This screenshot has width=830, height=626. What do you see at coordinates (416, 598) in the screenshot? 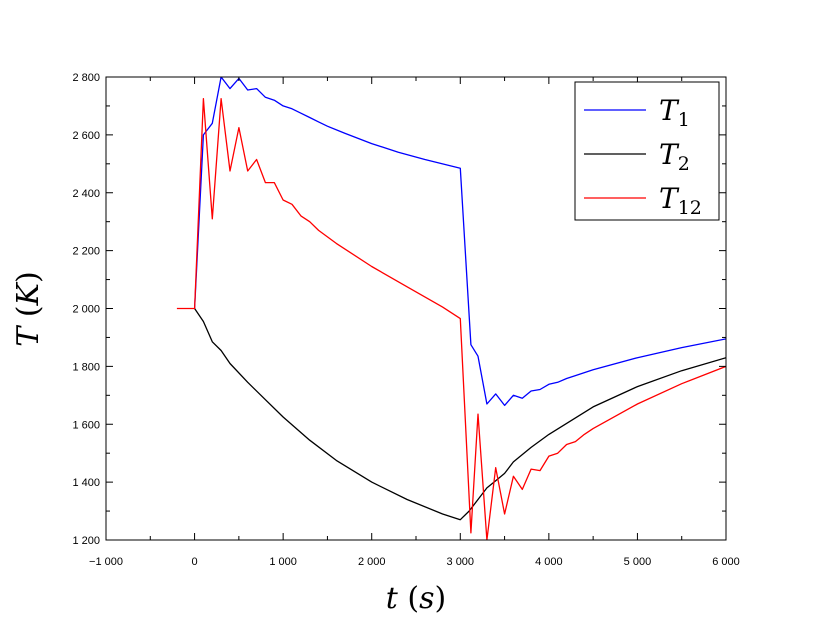
I see `x-axis-title: t (s)` at bounding box center [416, 598].